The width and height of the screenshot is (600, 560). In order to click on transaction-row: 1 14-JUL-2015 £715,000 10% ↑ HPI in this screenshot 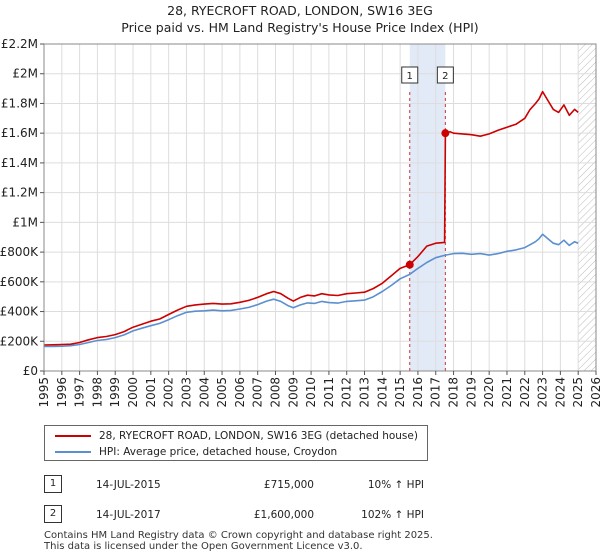, I will do `click(244, 485)`.